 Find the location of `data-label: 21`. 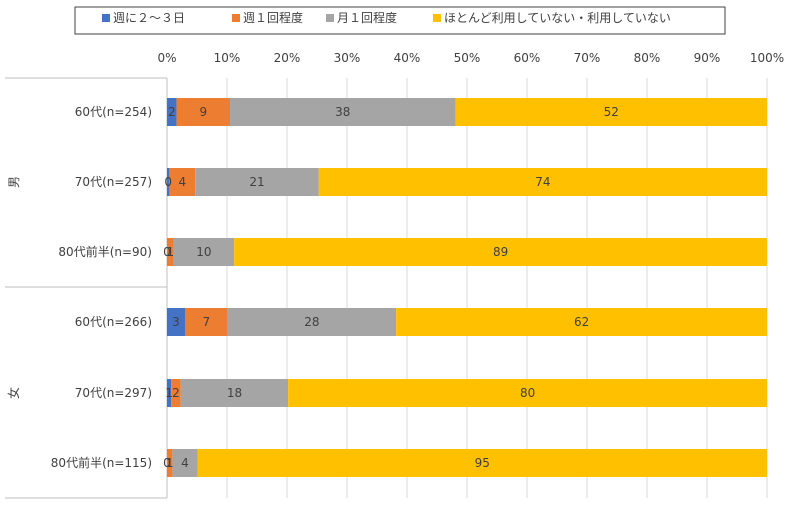

data-label: 21 is located at coordinates (256, 182).